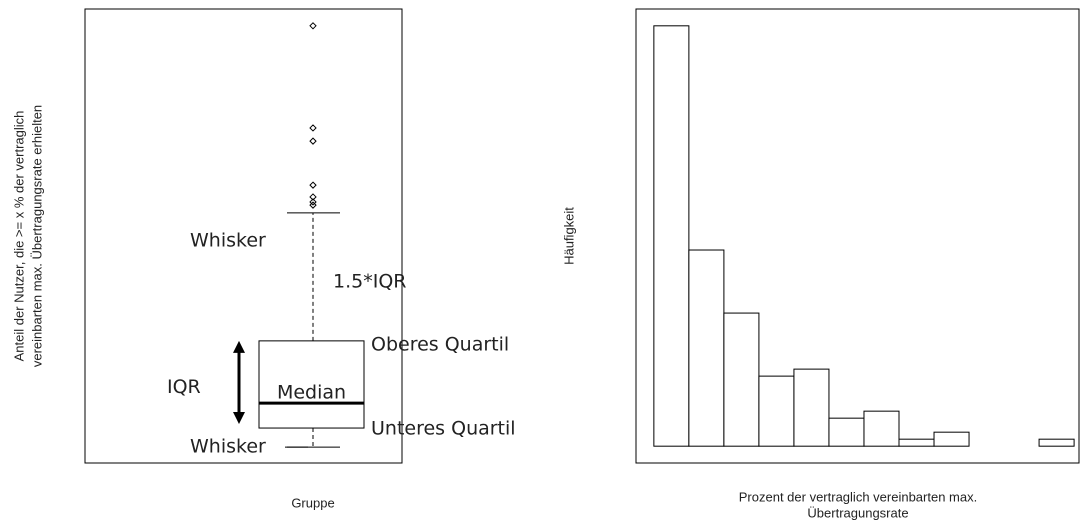 Image resolution: width=1081 pixels, height=529 pixels. What do you see at coordinates (311, 393) in the screenshot?
I see `annotation: Median` at bounding box center [311, 393].